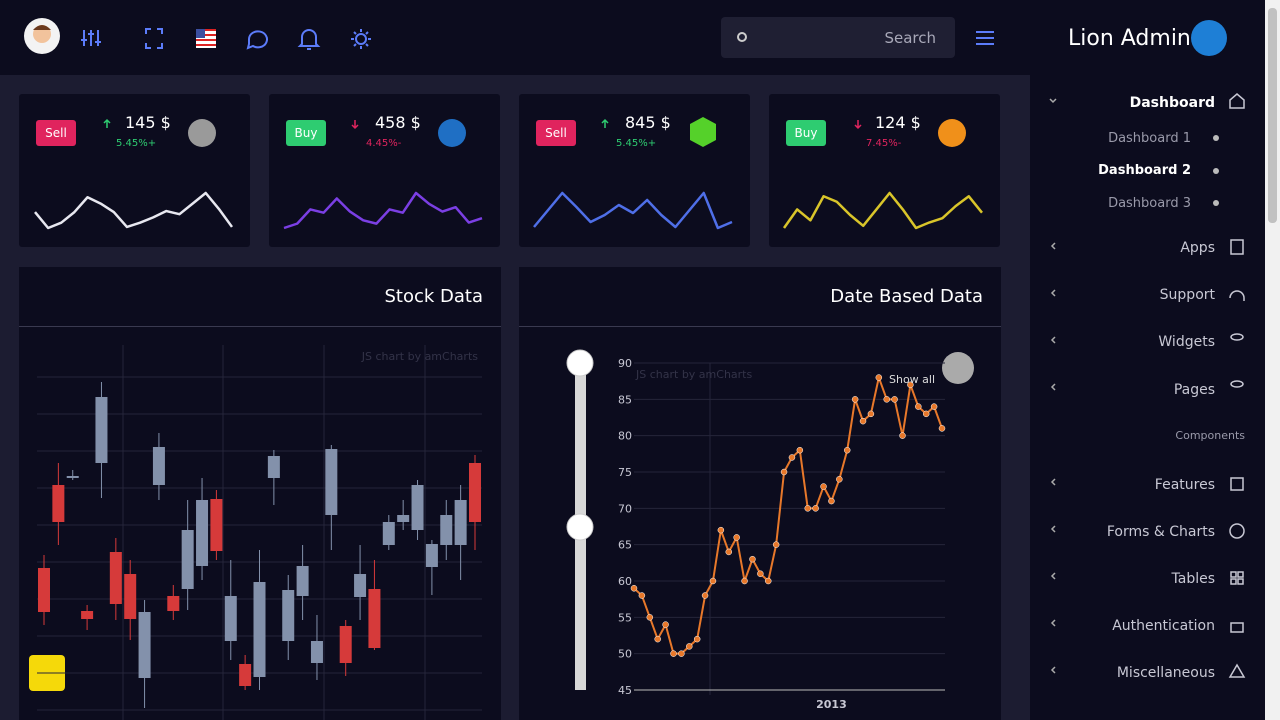 This screenshot has height=720, width=1280. Describe the element at coordinates (1163, 626) in the screenshot. I see `menu-item: Authentication` at that location.